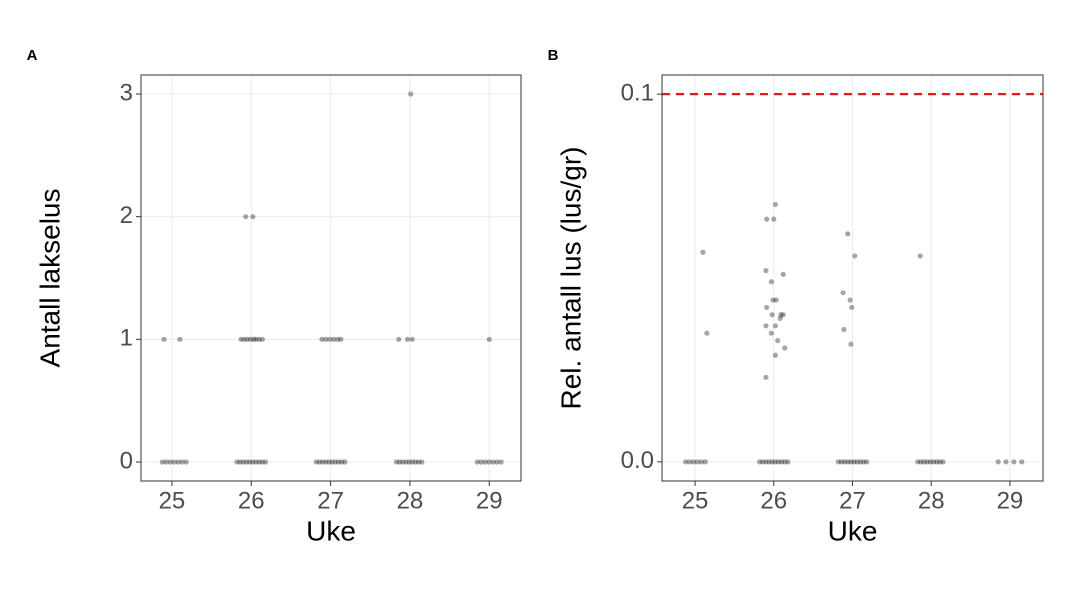 The image size is (1080, 591). I want to click on x-tick-label: 29, so click(1010, 500).